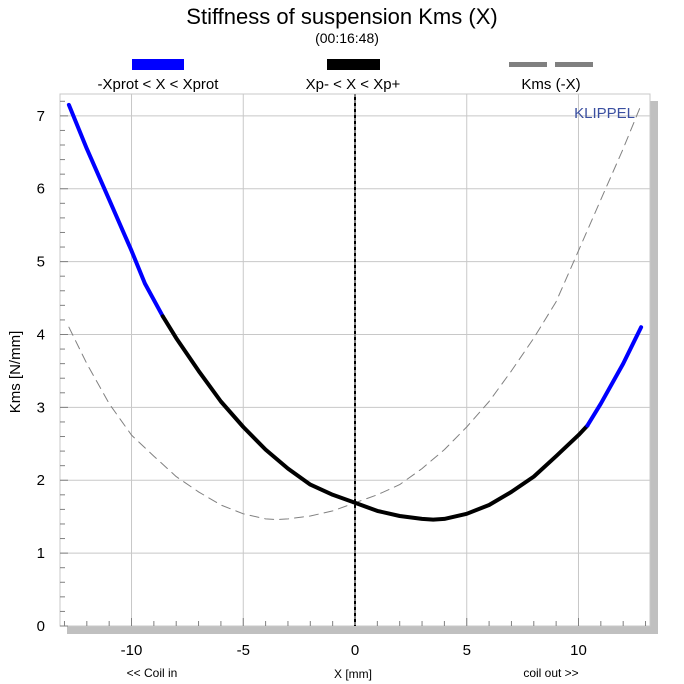 Image resolution: width=684 pixels, height=684 pixels. What do you see at coordinates (132, 650) in the screenshot?
I see `x-tick-label: -10` at bounding box center [132, 650].